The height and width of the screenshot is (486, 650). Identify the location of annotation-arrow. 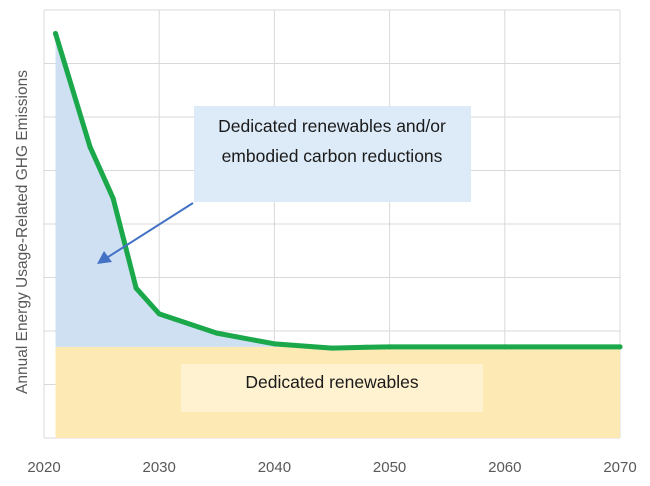
(150, 230).